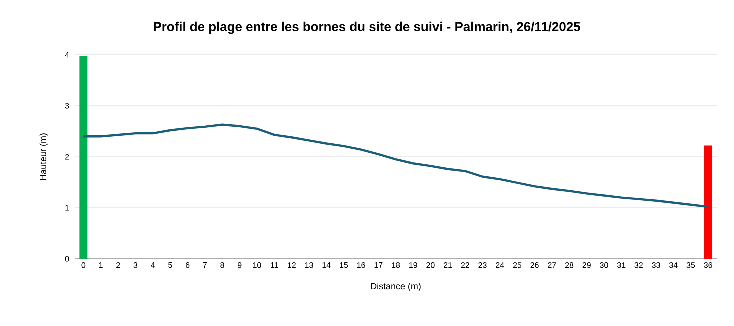 The width and height of the screenshot is (734, 326). What do you see at coordinates (396, 287) in the screenshot?
I see `x-axis-title: Distance (m)` at bounding box center [396, 287].